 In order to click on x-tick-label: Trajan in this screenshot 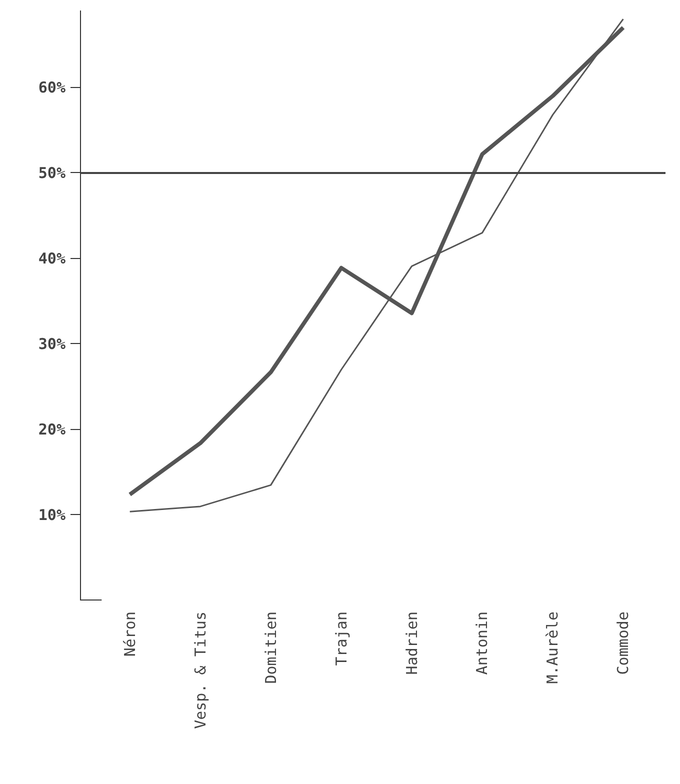, I will do `click(341, 638)`.